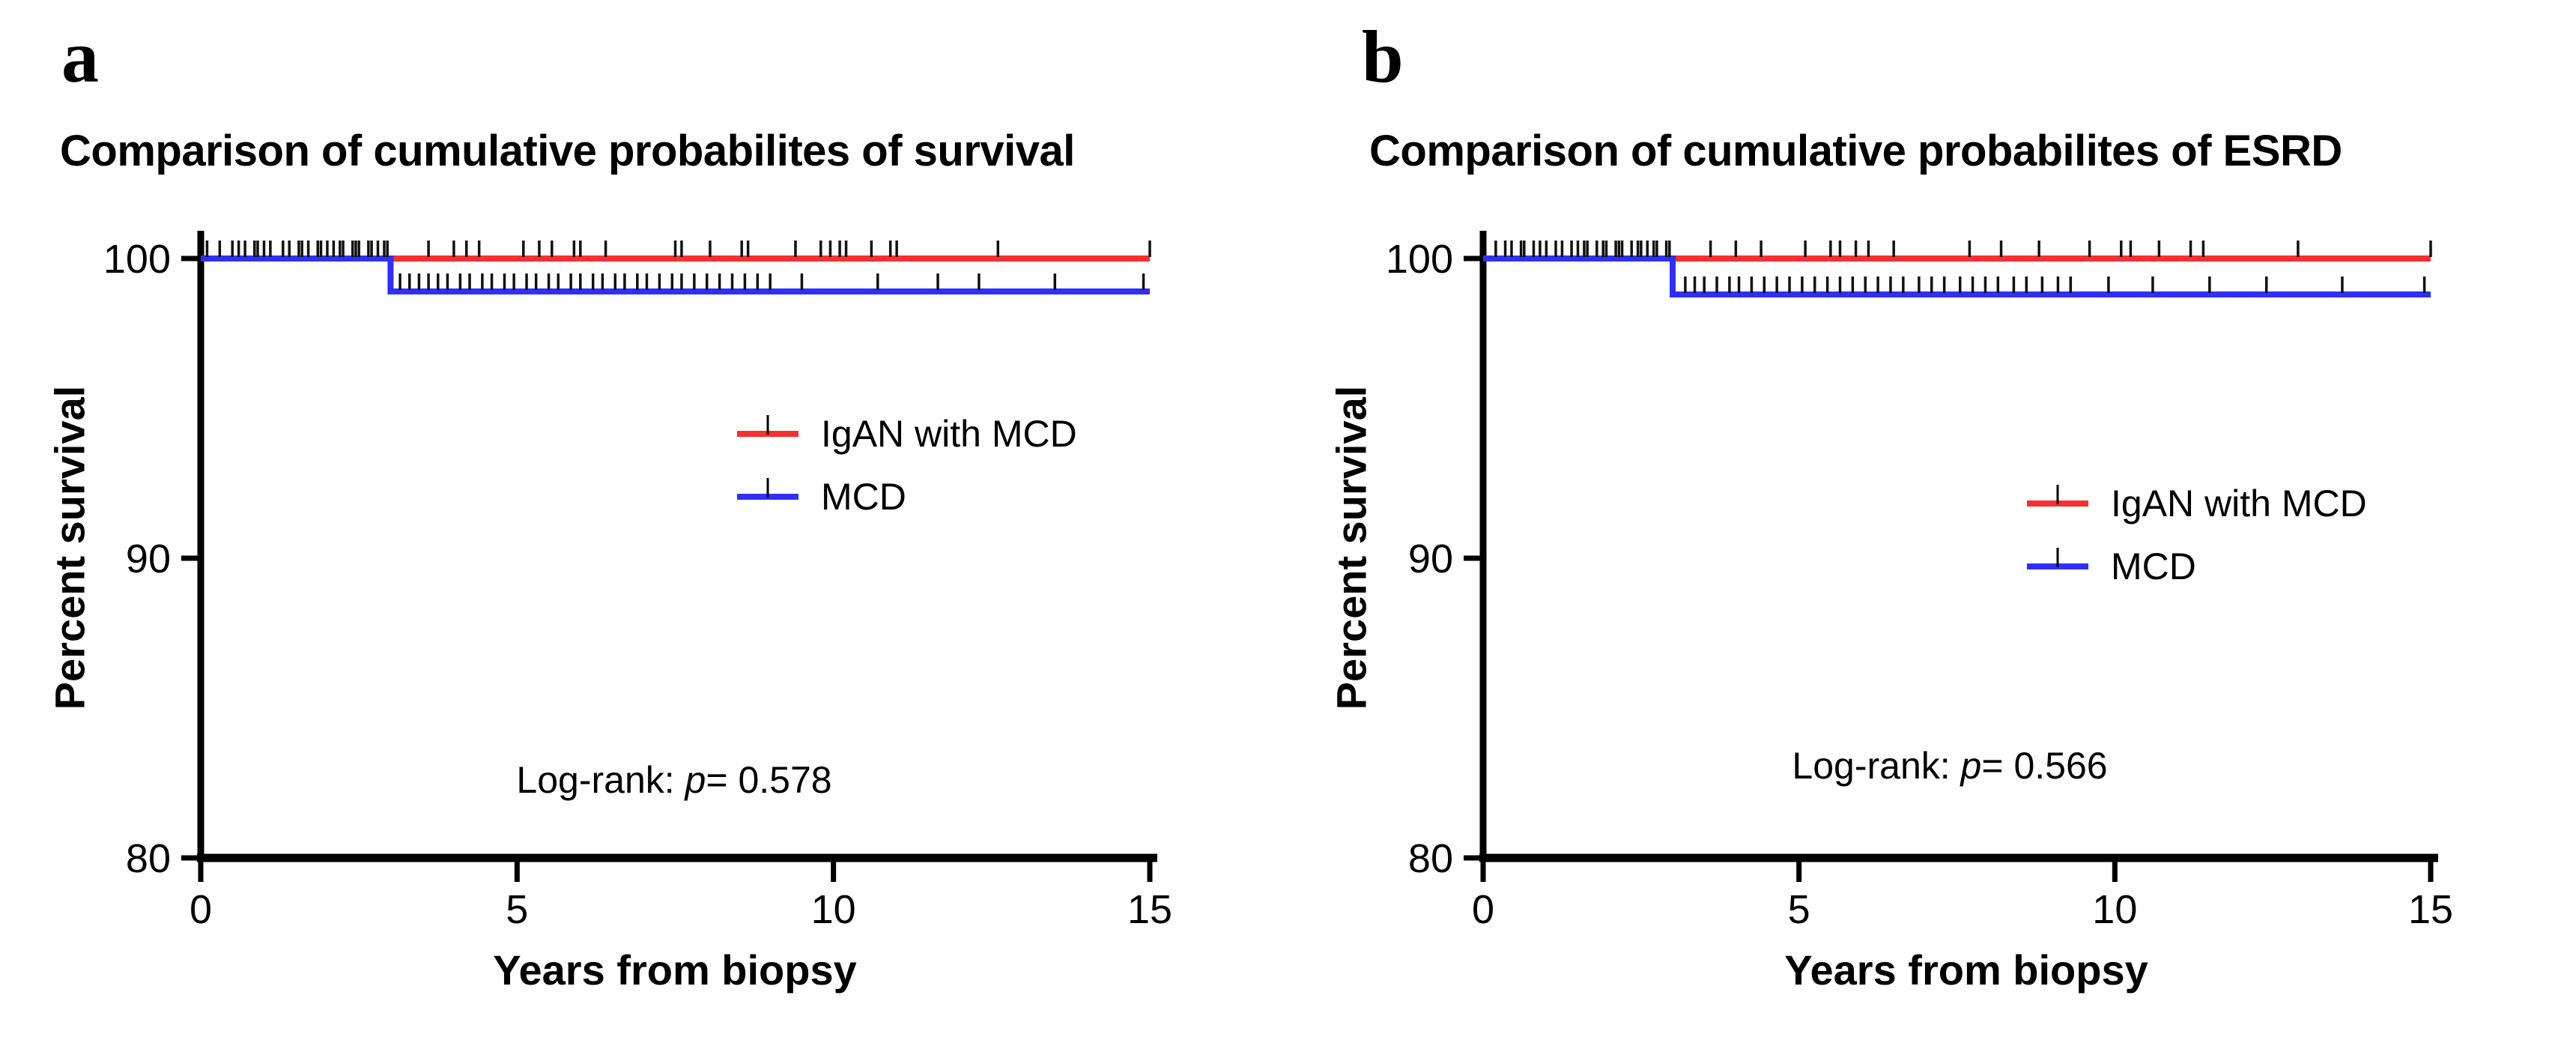  What do you see at coordinates (675, 970) in the screenshot?
I see `panel-a-x-axis-title: Years from biopsy` at bounding box center [675, 970].